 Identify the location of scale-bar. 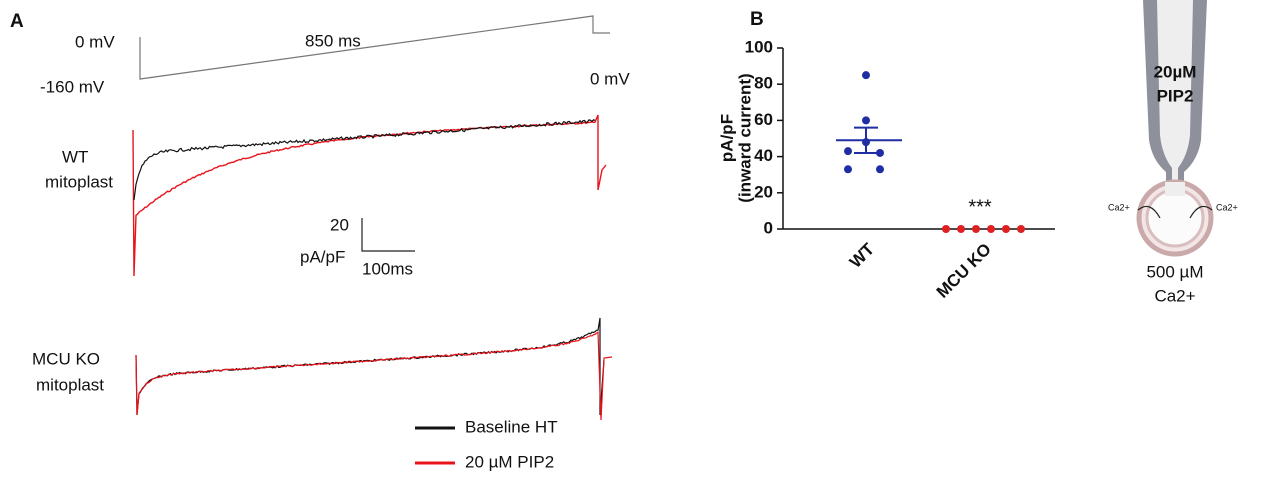
(388, 235).